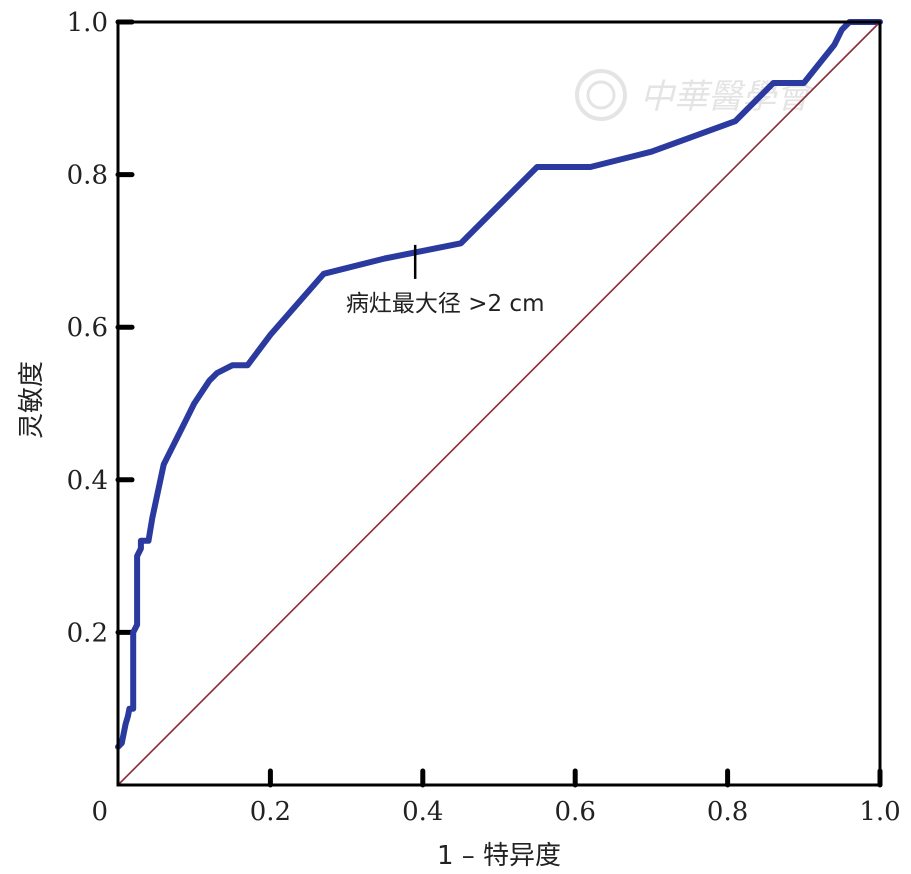 The width and height of the screenshot is (911, 874). I want to click on y-axis-title: 灵敏度, so click(32, 400).